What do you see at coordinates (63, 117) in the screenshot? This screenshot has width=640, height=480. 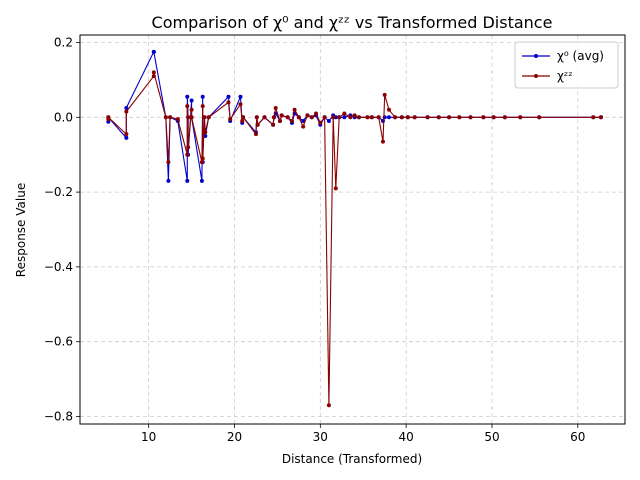 I see `y-tick-label: 0.0` at bounding box center [63, 117].